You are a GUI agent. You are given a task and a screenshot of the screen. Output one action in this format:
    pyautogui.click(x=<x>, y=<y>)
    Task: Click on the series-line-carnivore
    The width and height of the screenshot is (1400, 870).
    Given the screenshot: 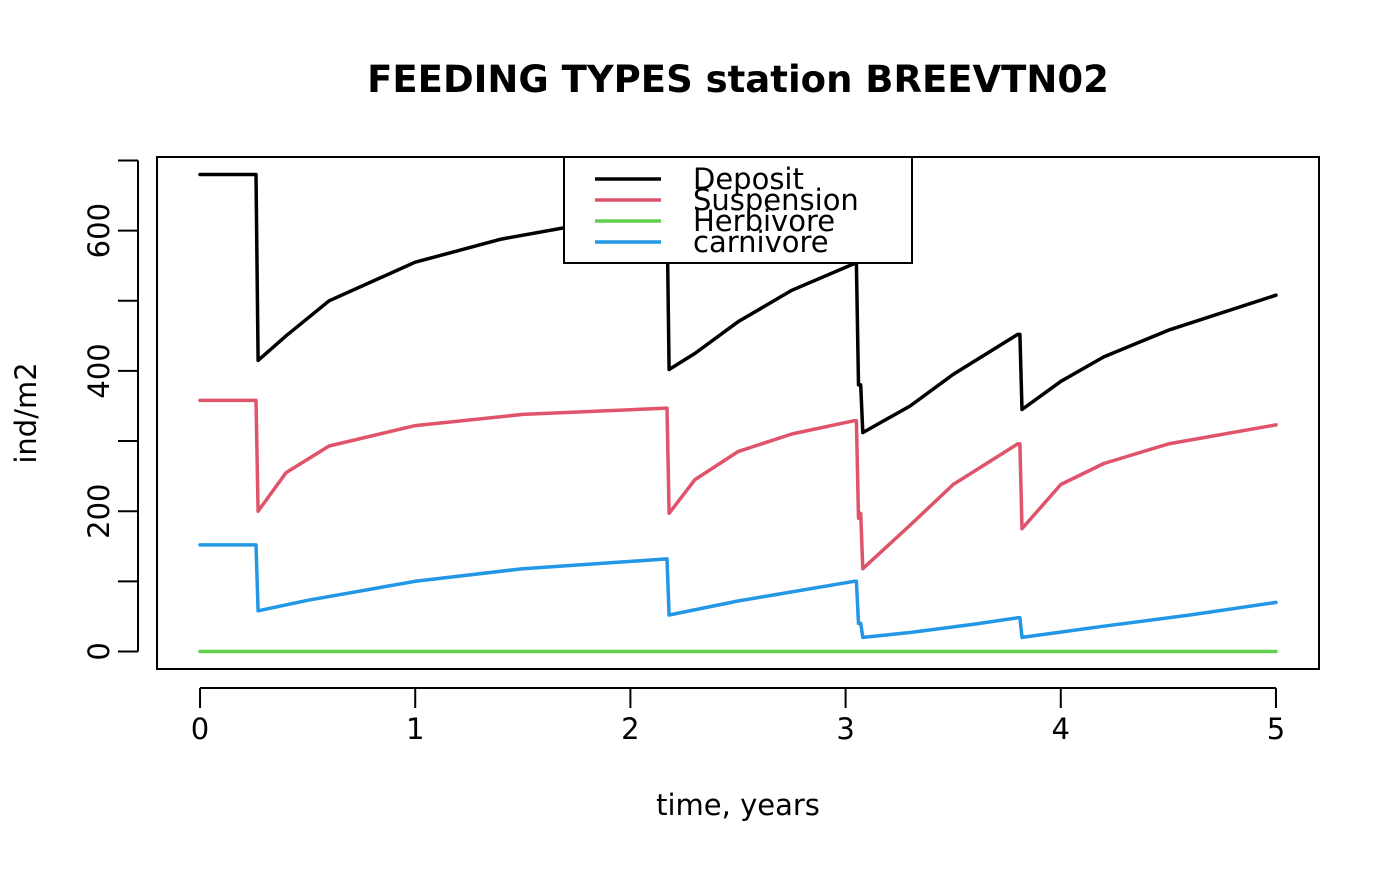 What is the action you would take?
    pyautogui.click(x=738, y=591)
    